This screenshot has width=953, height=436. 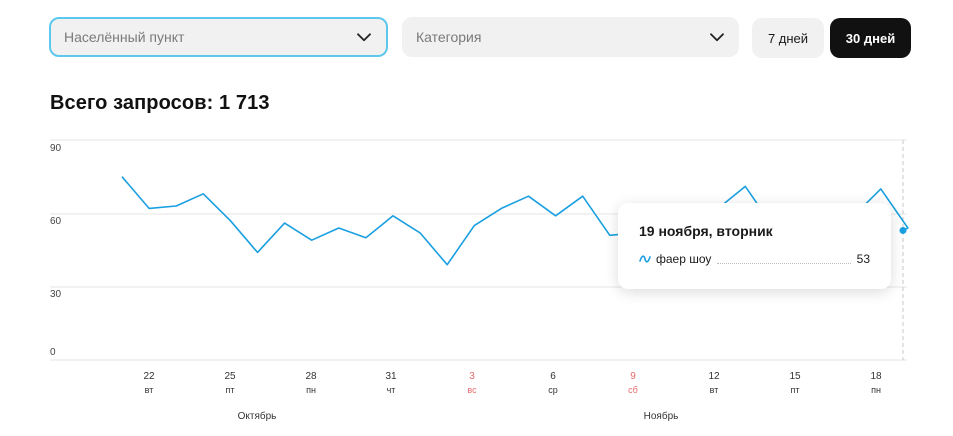 What do you see at coordinates (788, 38) in the screenshot?
I see `period-7-days-button: 7 дней` at bounding box center [788, 38].